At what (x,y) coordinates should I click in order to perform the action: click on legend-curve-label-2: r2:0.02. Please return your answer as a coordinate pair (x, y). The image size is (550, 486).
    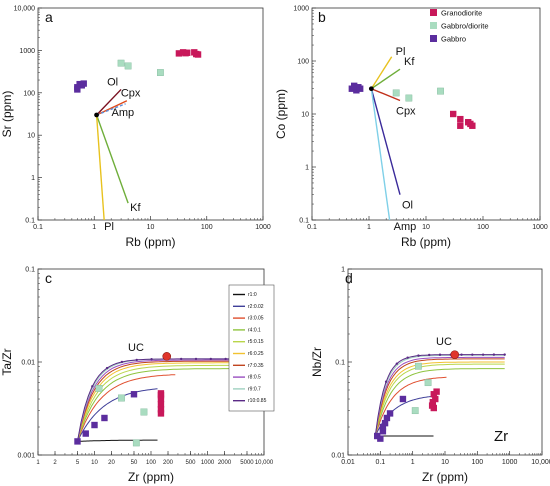
    Looking at the image, I should click on (256, 307).